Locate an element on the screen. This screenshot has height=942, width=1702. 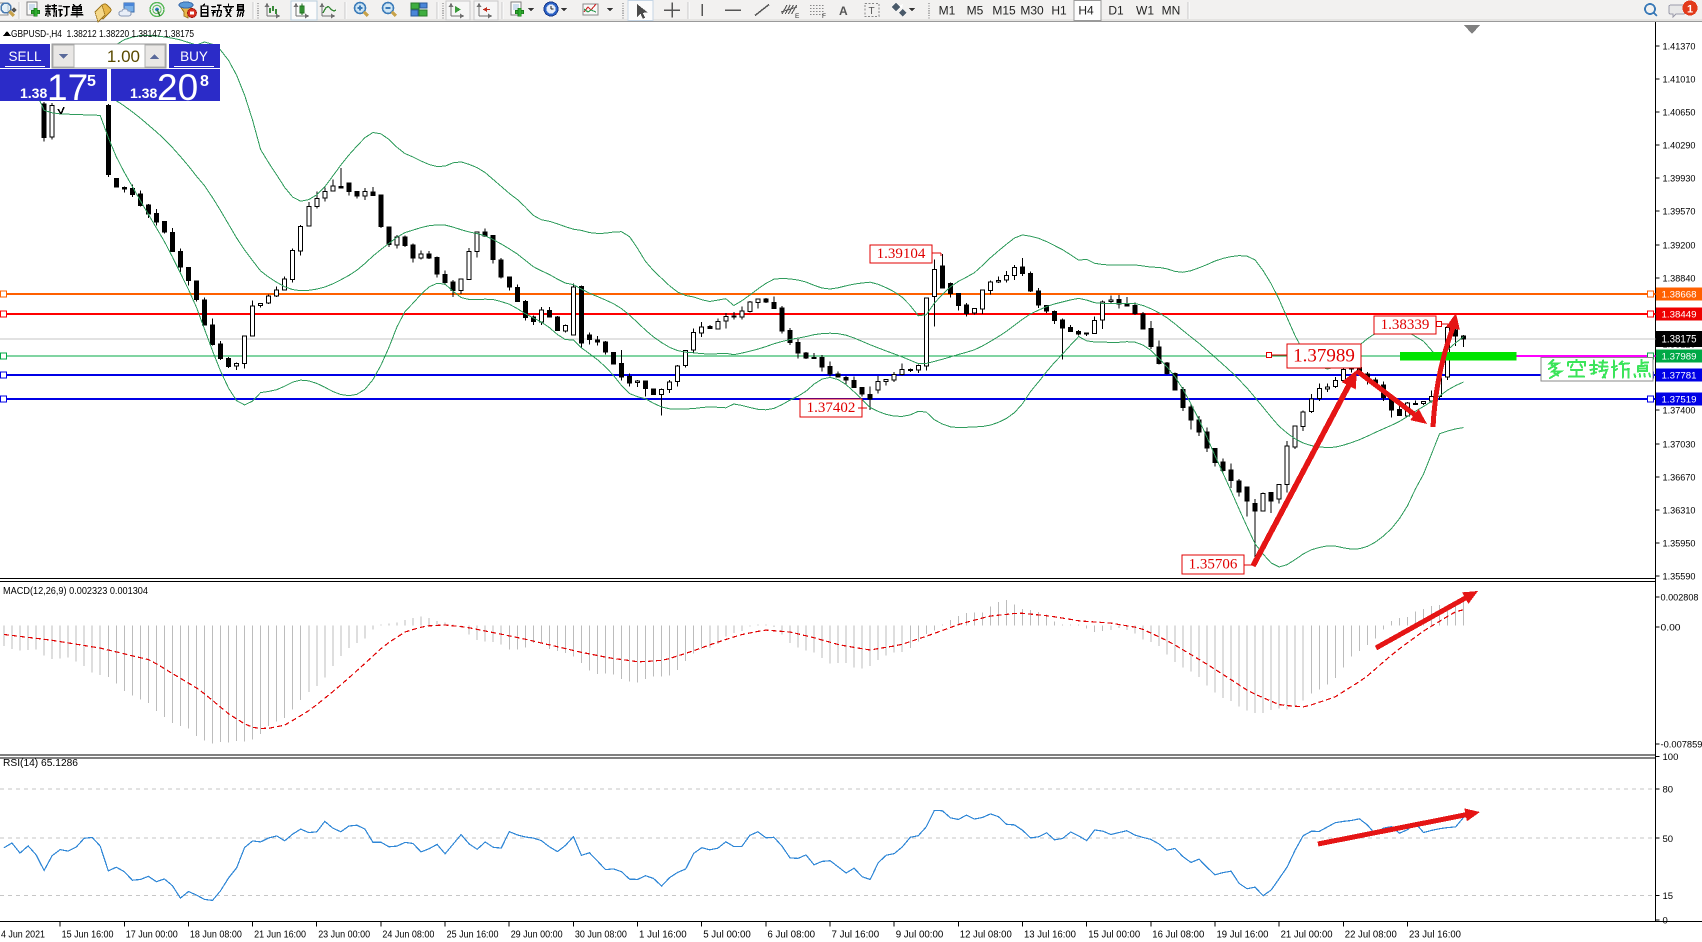
svg-text: 15 is located at coordinates (1668, 896).